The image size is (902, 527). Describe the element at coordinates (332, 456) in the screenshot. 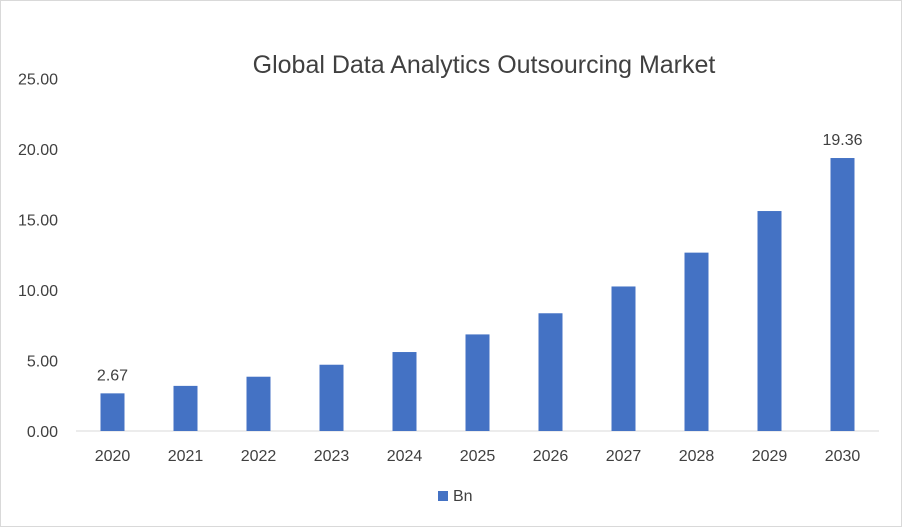

I see `x-tick-label: 2023` at that location.